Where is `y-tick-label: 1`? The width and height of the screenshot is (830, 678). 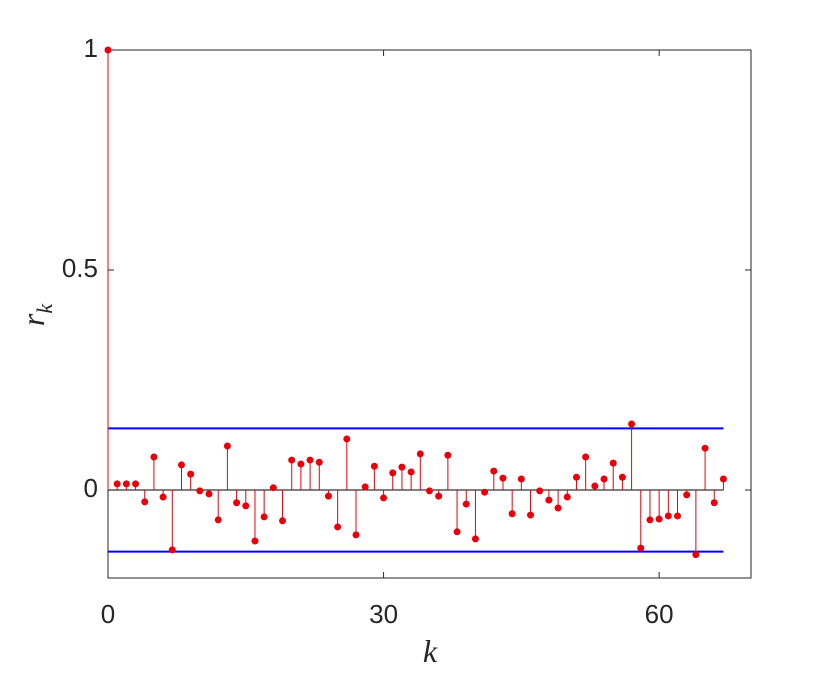 y-tick-label: 1 is located at coordinates (91, 48).